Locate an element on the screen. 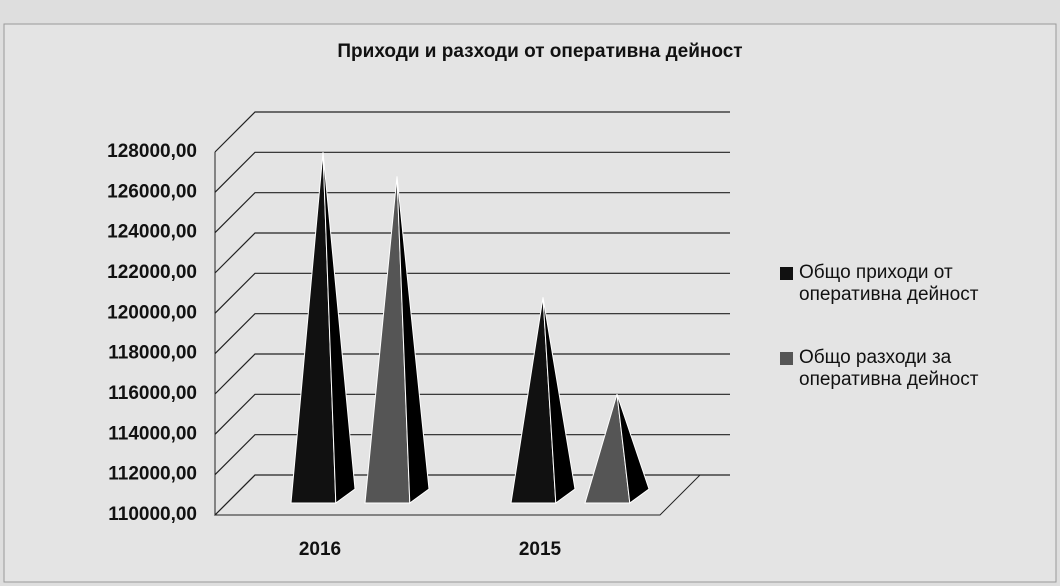 The height and width of the screenshot is (586, 1060). y-tick-label: 110000,00 is located at coordinates (152, 514).